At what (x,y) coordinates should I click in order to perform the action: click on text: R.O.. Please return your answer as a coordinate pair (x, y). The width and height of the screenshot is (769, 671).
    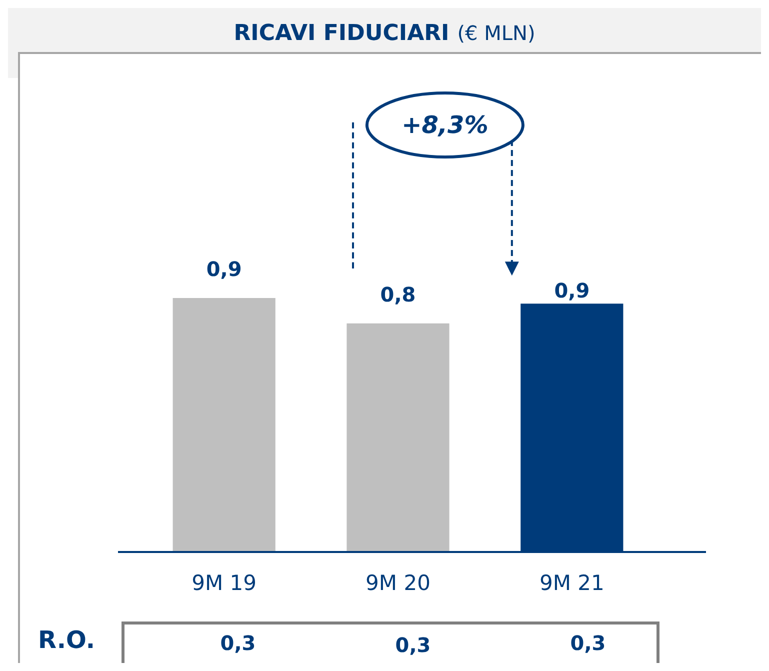
    Looking at the image, I should click on (67, 640).